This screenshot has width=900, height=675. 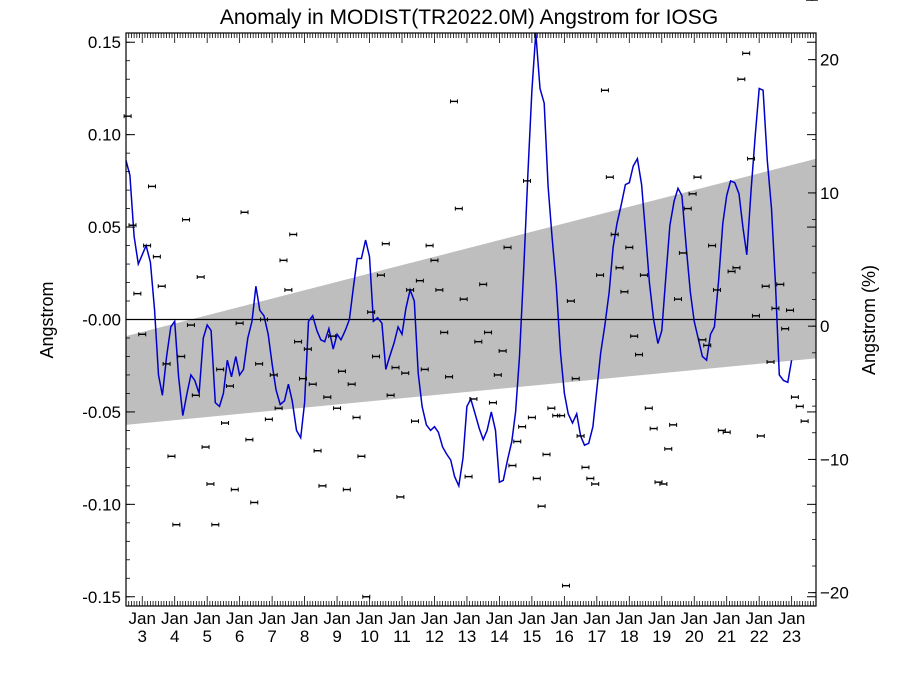 What do you see at coordinates (829, 60) in the screenshot?
I see `y2-tick-label: 20` at bounding box center [829, 60].